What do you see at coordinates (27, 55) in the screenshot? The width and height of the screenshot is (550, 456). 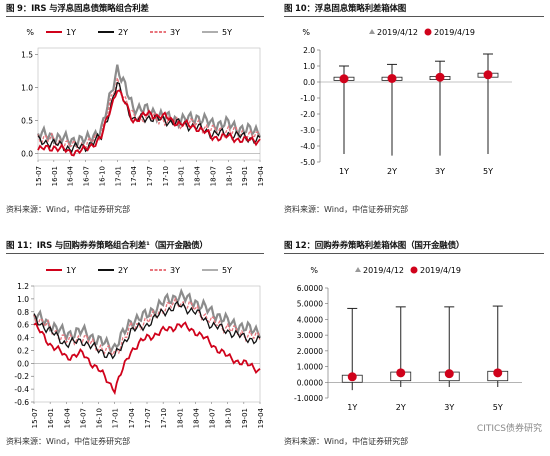 I see `y-tick-label: 1.5` at bounding box center [27, 55].